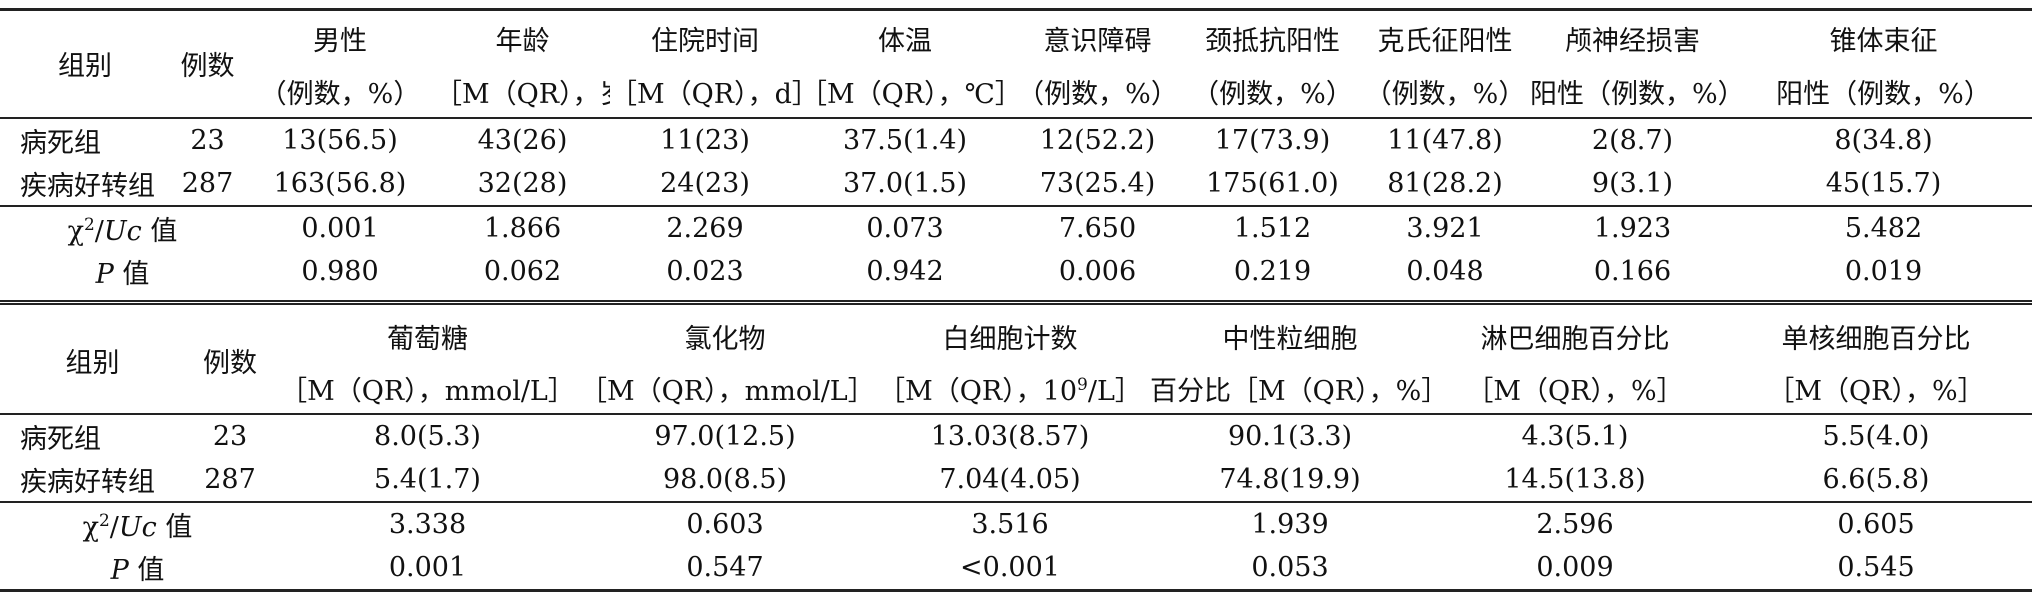 The height and width of the screenshot is (608, 2032). Describe the element at coordinates (725, 524) in the screenshot. I see `stat-value: 0.603` at that location.